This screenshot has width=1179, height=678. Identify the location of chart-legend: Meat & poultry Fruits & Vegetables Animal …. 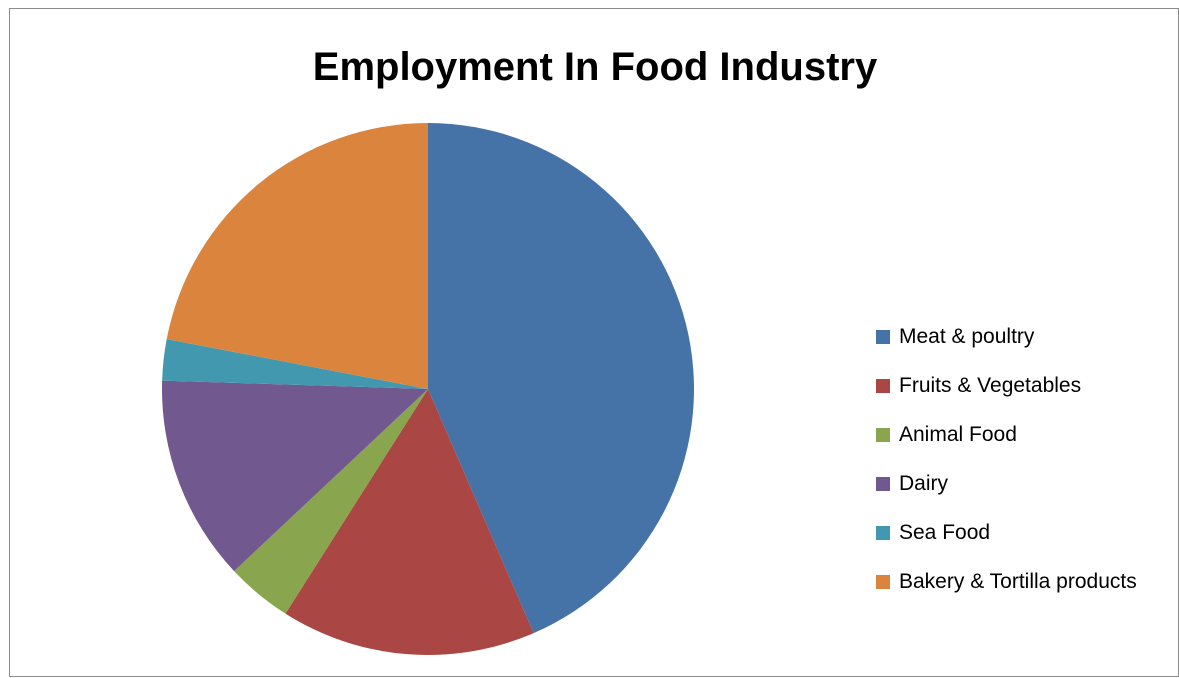
(1006, 459).